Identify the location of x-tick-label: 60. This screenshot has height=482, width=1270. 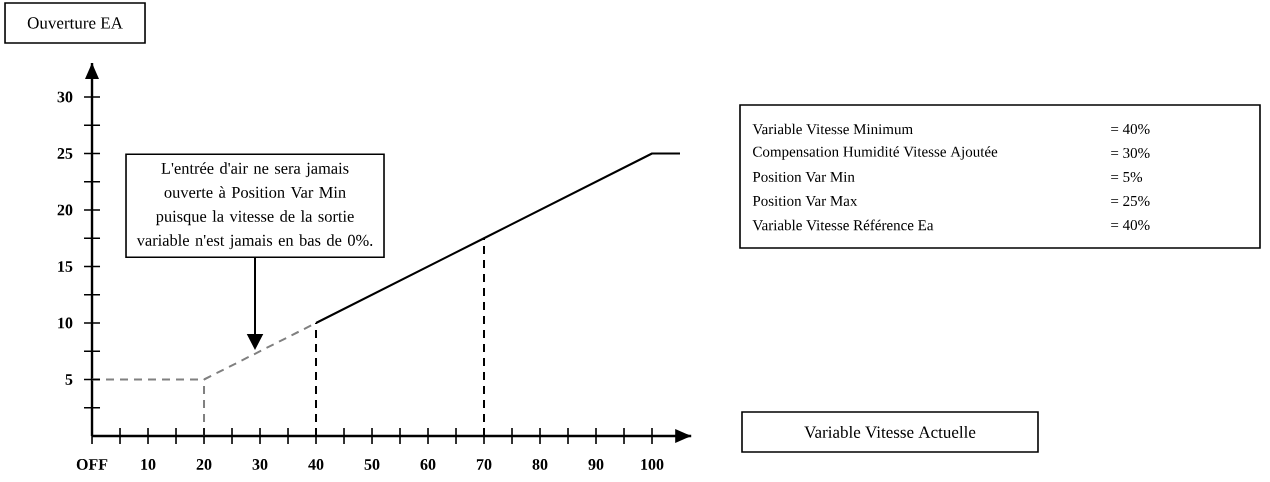
(428, 464).